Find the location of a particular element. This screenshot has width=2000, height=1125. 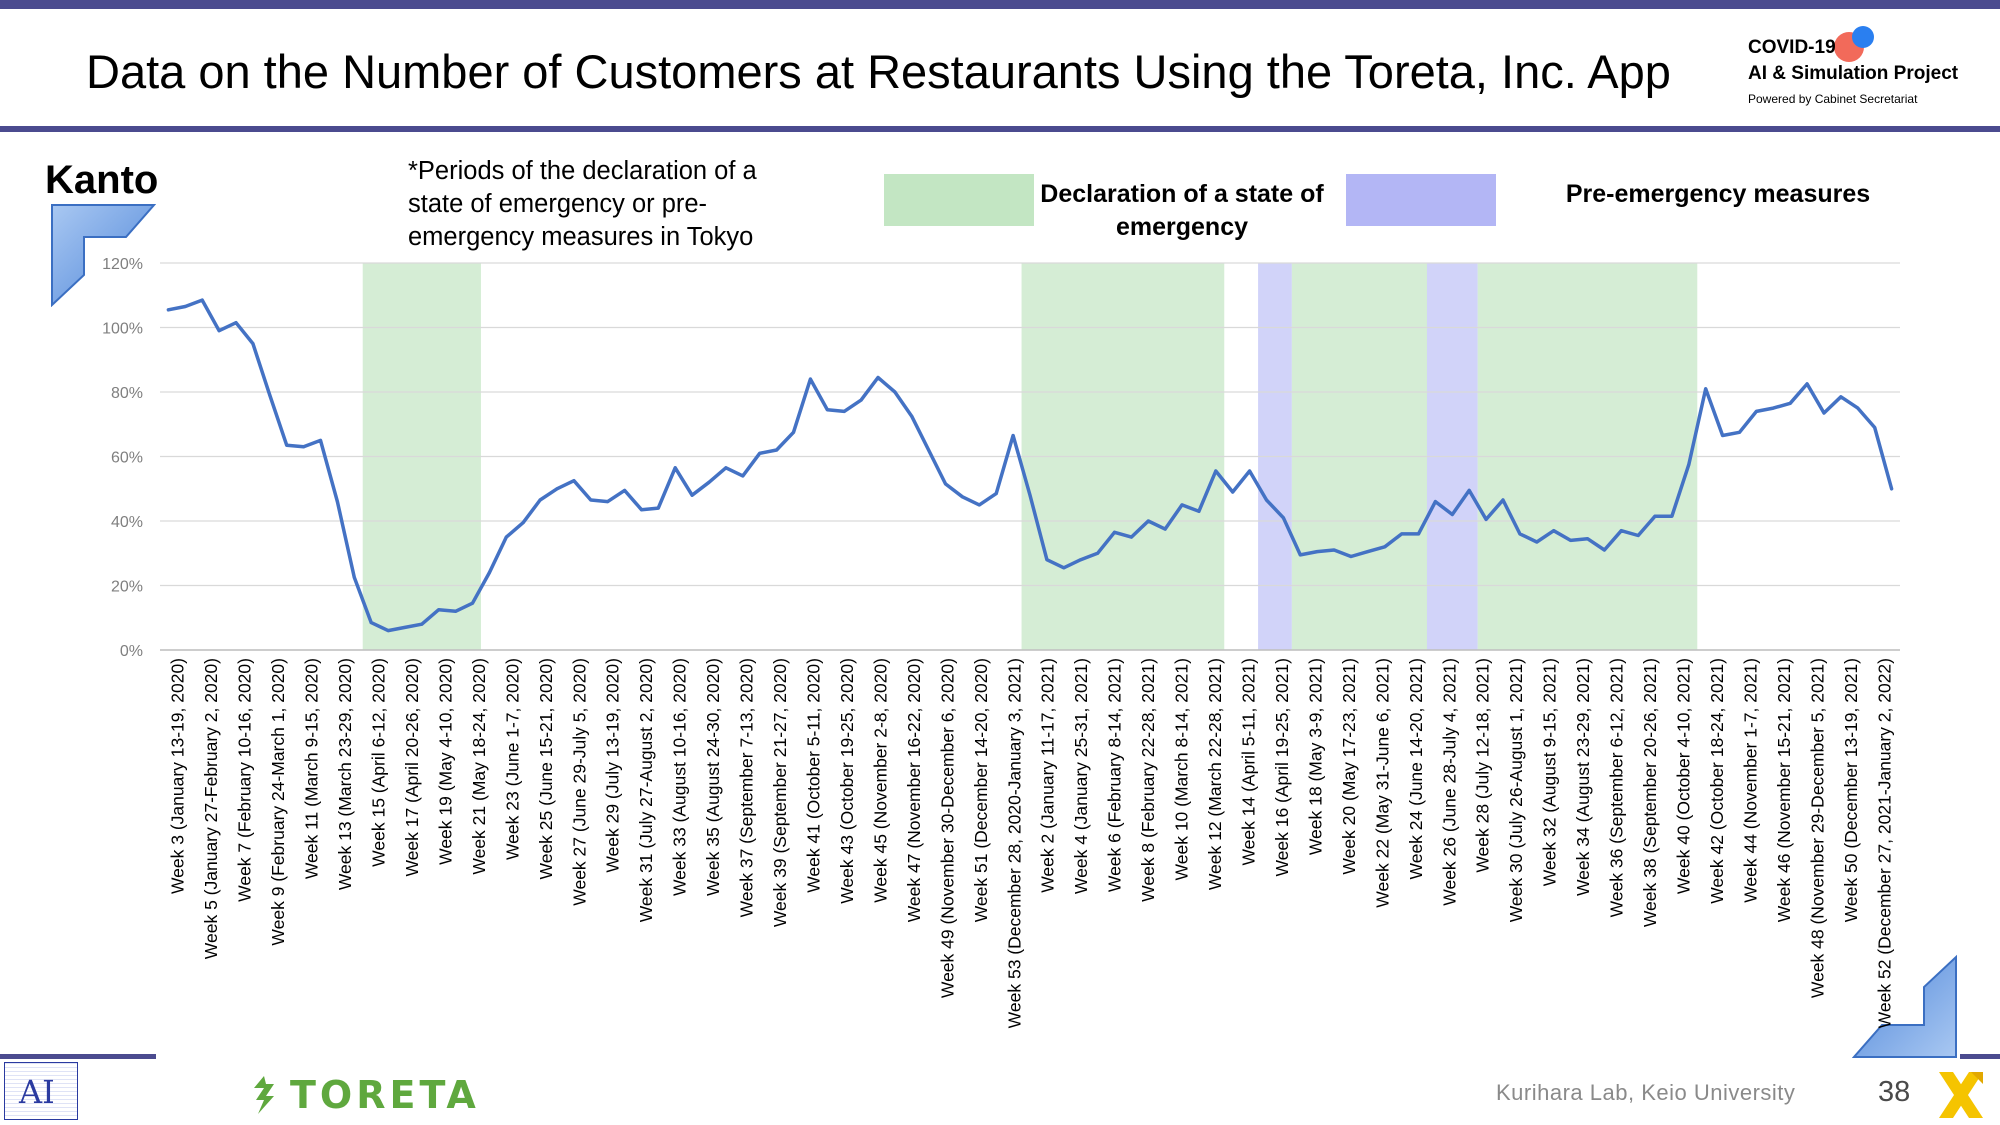

x-tick-label: Week 34 (August 23-29, 2021) is located at coordinates (1583, 777).